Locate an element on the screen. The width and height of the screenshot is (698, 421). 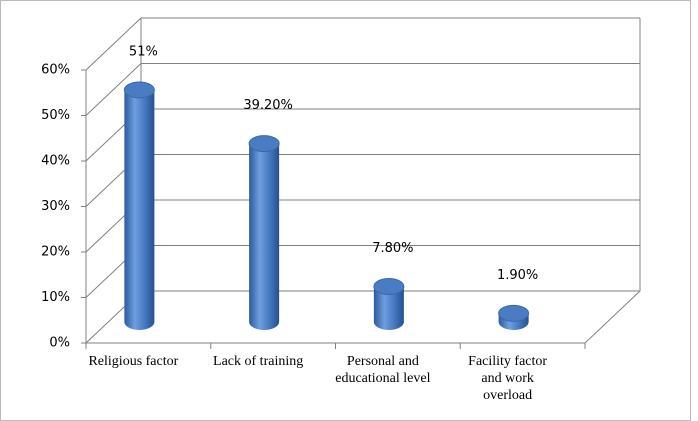
x-tick-label: Facility factor and work overload is located at coordinates (508, 378).